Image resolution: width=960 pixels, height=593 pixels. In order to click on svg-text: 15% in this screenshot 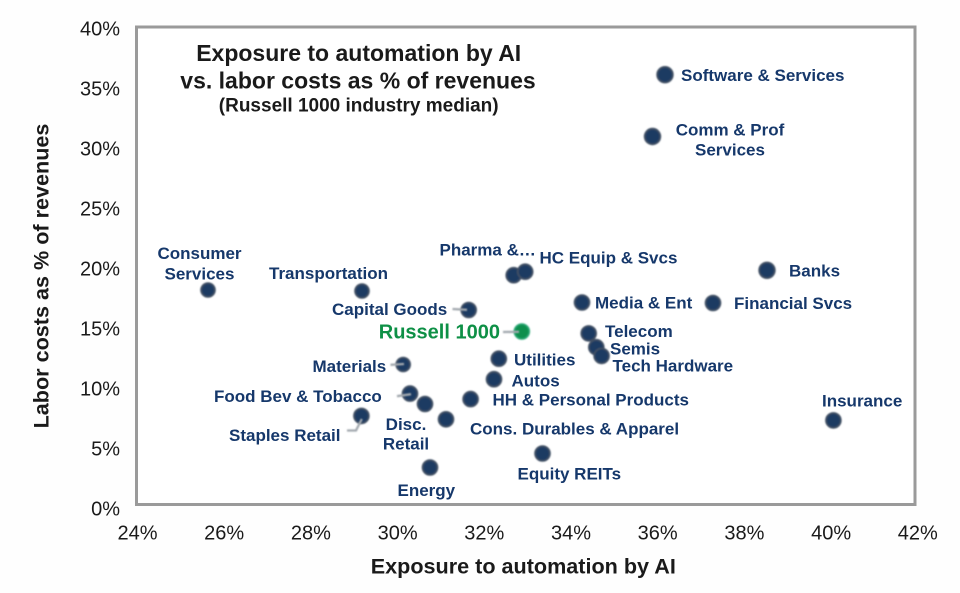, I will do `click(100, 330)`.